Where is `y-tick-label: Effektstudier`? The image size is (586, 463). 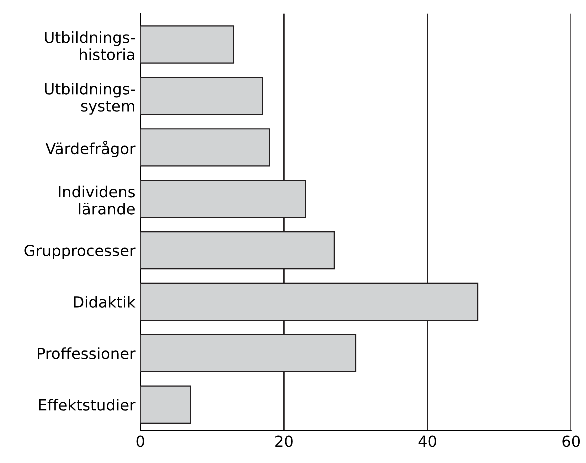 y-tick-label: Effektstudier is located at coordinates (87, 405).